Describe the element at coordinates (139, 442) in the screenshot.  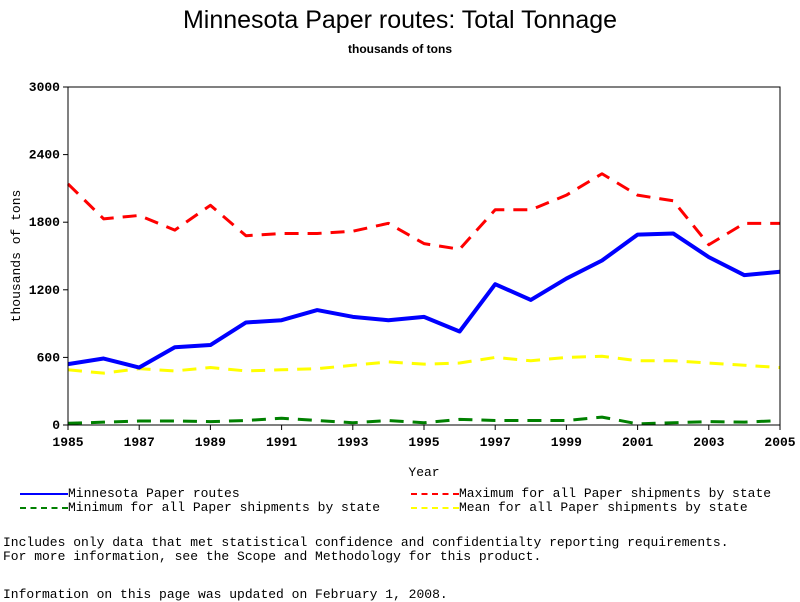
I see `x-tick-label: 1987` at that location.